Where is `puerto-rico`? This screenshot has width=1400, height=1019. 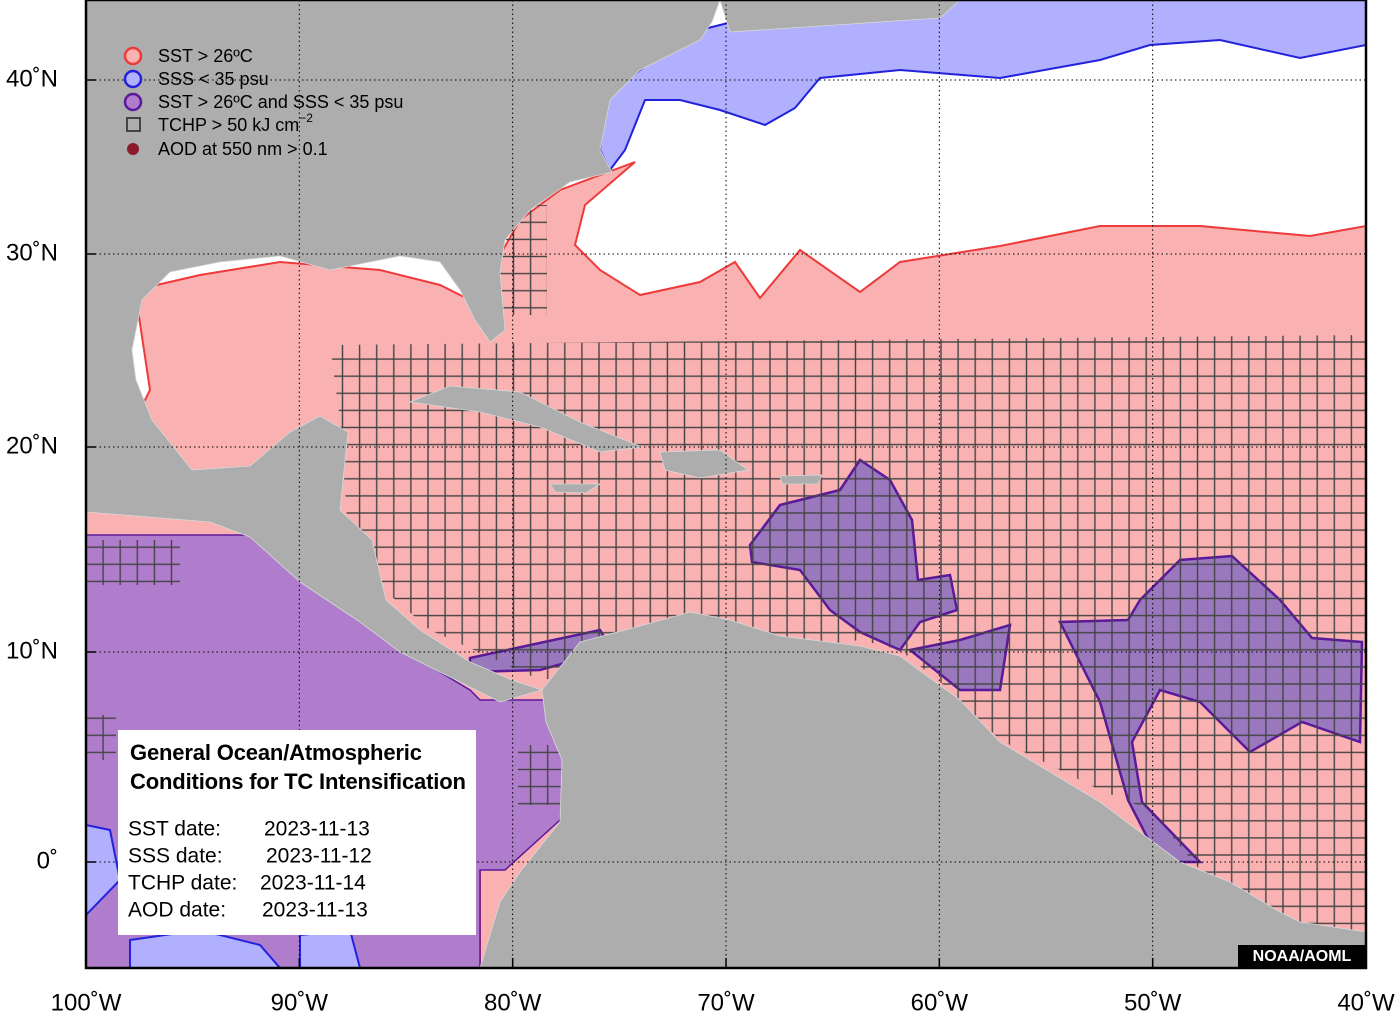
puerto-rico is located at coordinates (801, 479).